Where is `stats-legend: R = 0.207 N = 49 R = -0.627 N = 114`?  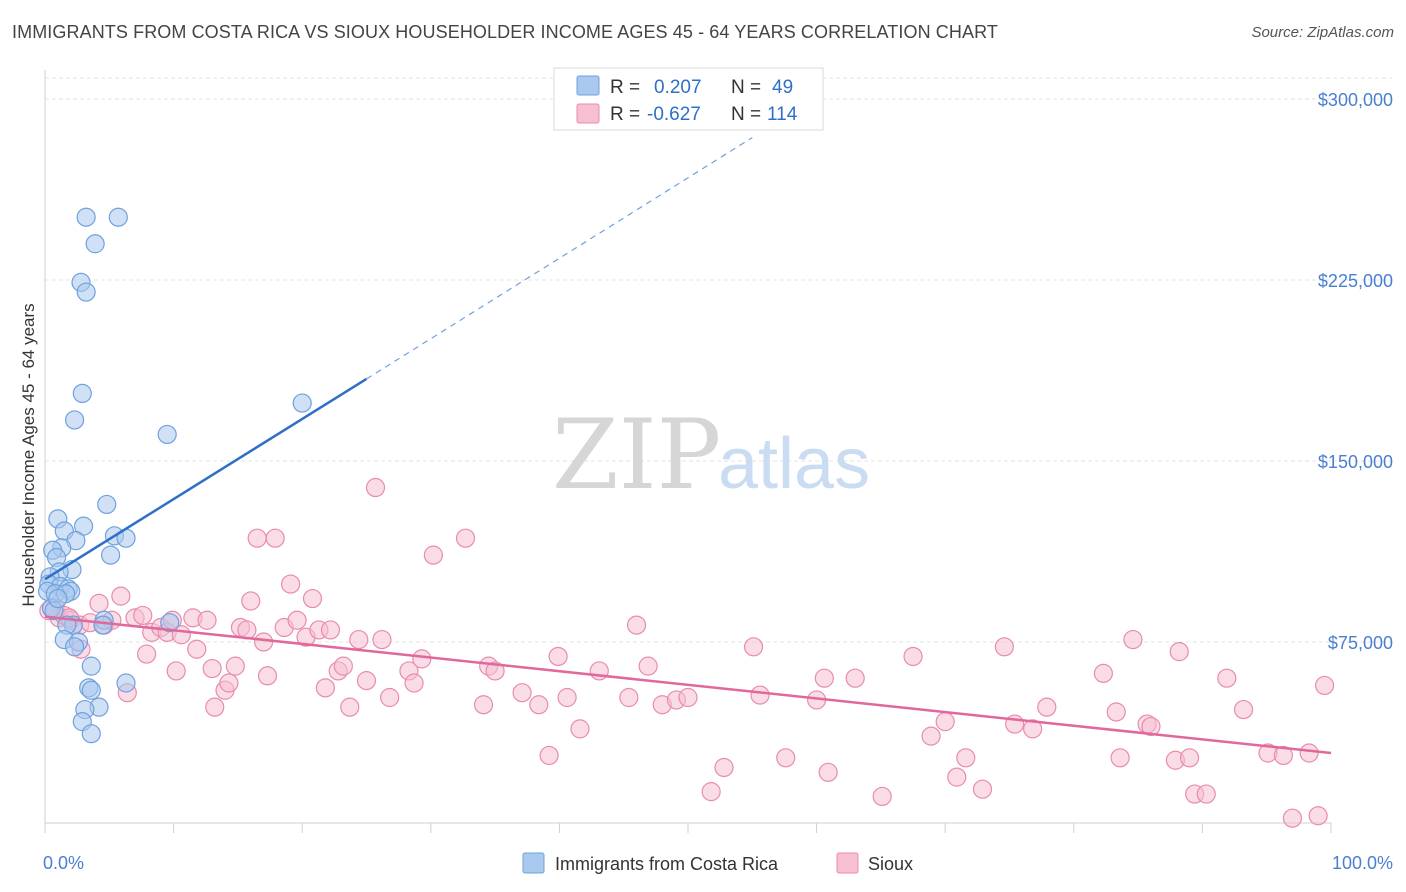
stats-legend: R = 0.207 N = 49 R = -0.627 N = 114 is located at coordinates (688, 99).